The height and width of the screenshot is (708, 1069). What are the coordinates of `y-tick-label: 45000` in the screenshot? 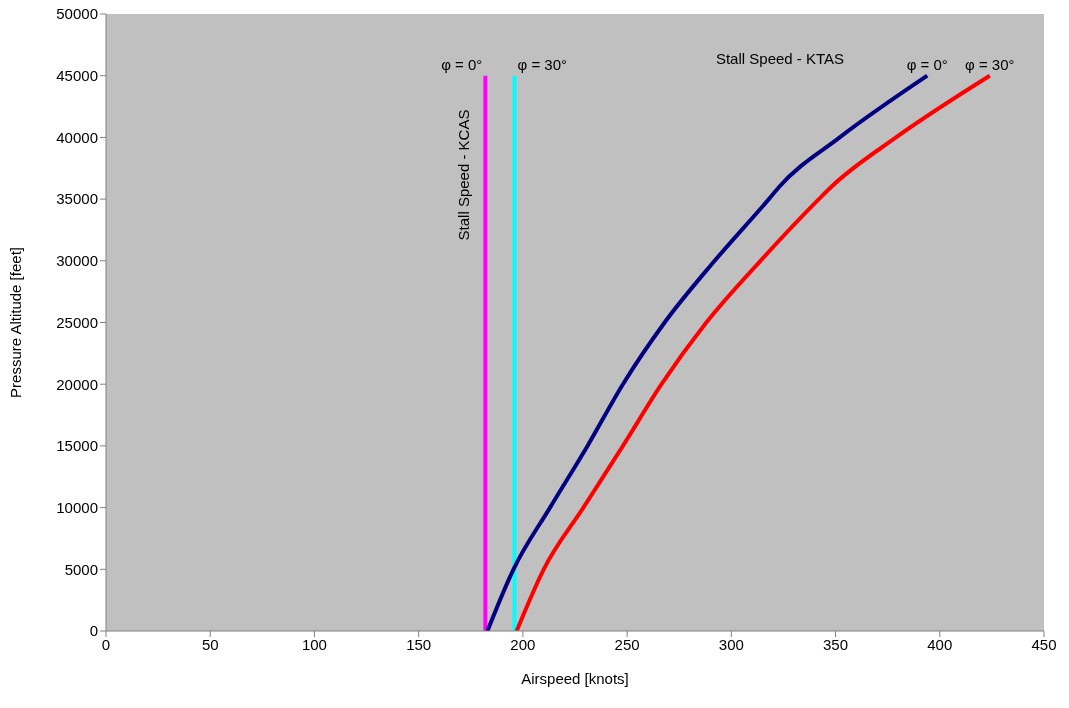 It's located at (77, 76).